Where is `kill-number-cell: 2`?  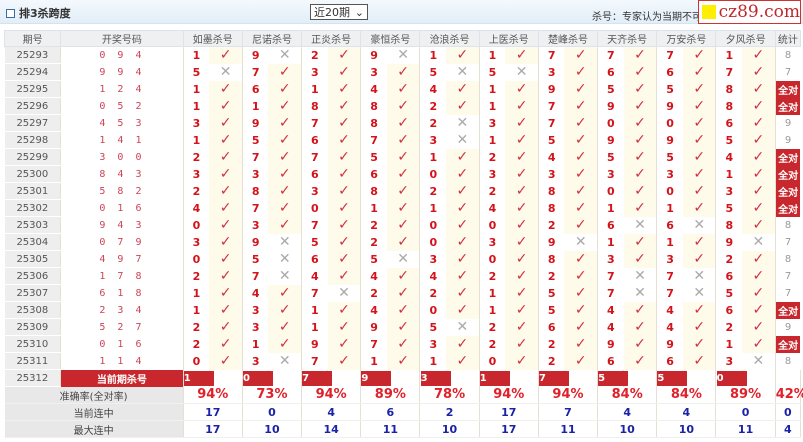 kill-number-cell: 2 is located at coordinates (492, 276).